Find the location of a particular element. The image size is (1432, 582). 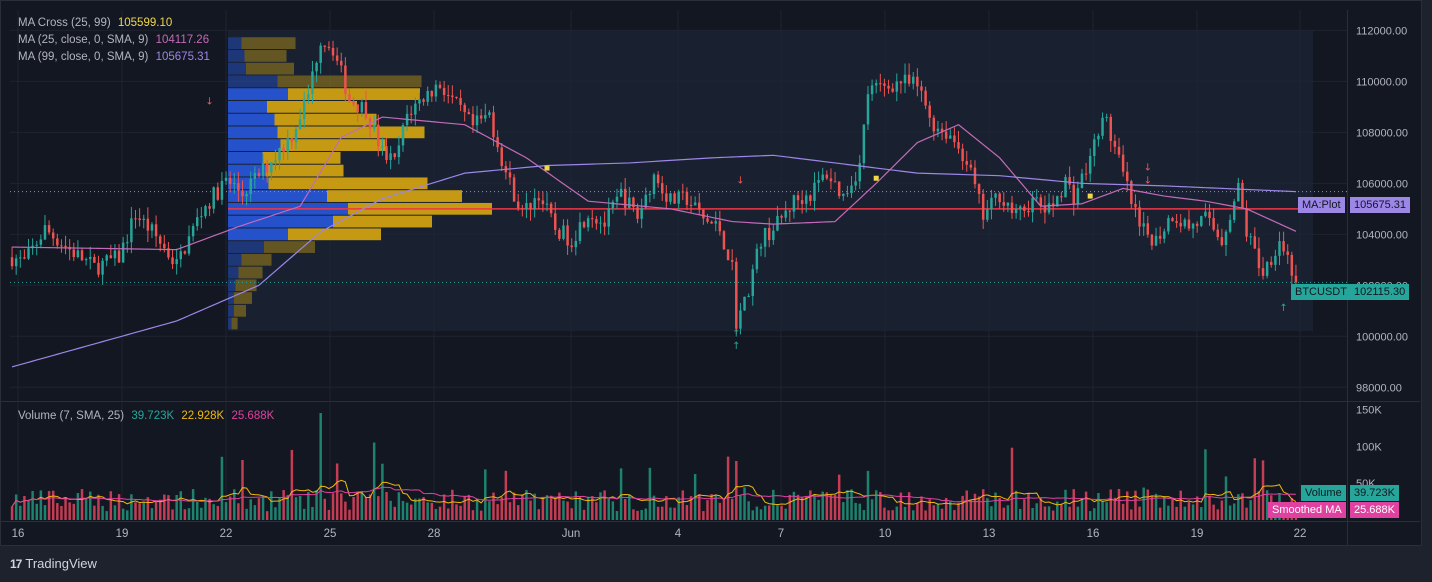

volume-value-label: 39.723K is located at coordinates (1374, 493).